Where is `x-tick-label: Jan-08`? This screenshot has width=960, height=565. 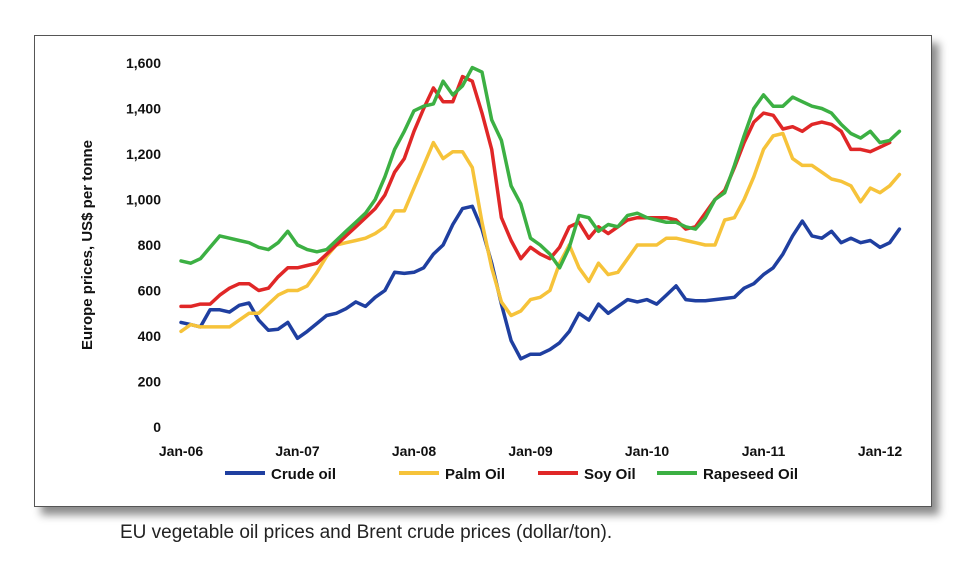 x-tick-label: Jan-08 is located at coordinates (414, 451).